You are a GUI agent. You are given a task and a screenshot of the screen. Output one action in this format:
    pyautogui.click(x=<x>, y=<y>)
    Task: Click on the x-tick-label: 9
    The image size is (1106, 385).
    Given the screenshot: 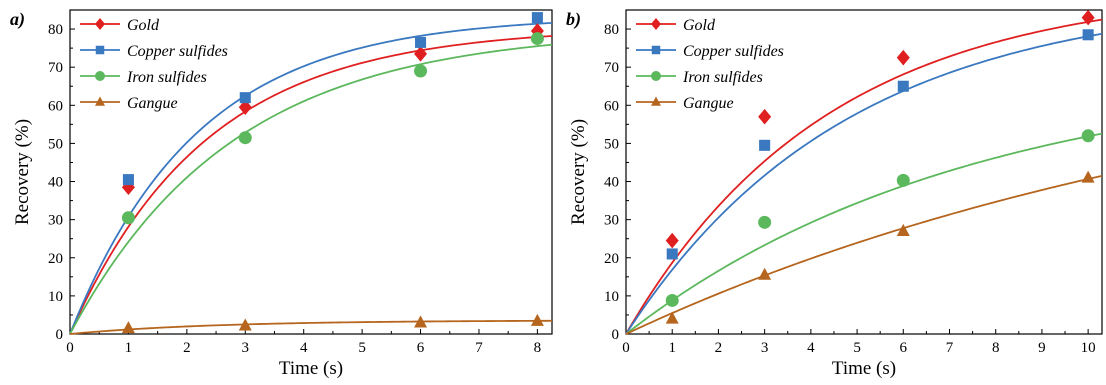 What is the action you would take?
    pyautogui.click(x=1042, y=348)
    